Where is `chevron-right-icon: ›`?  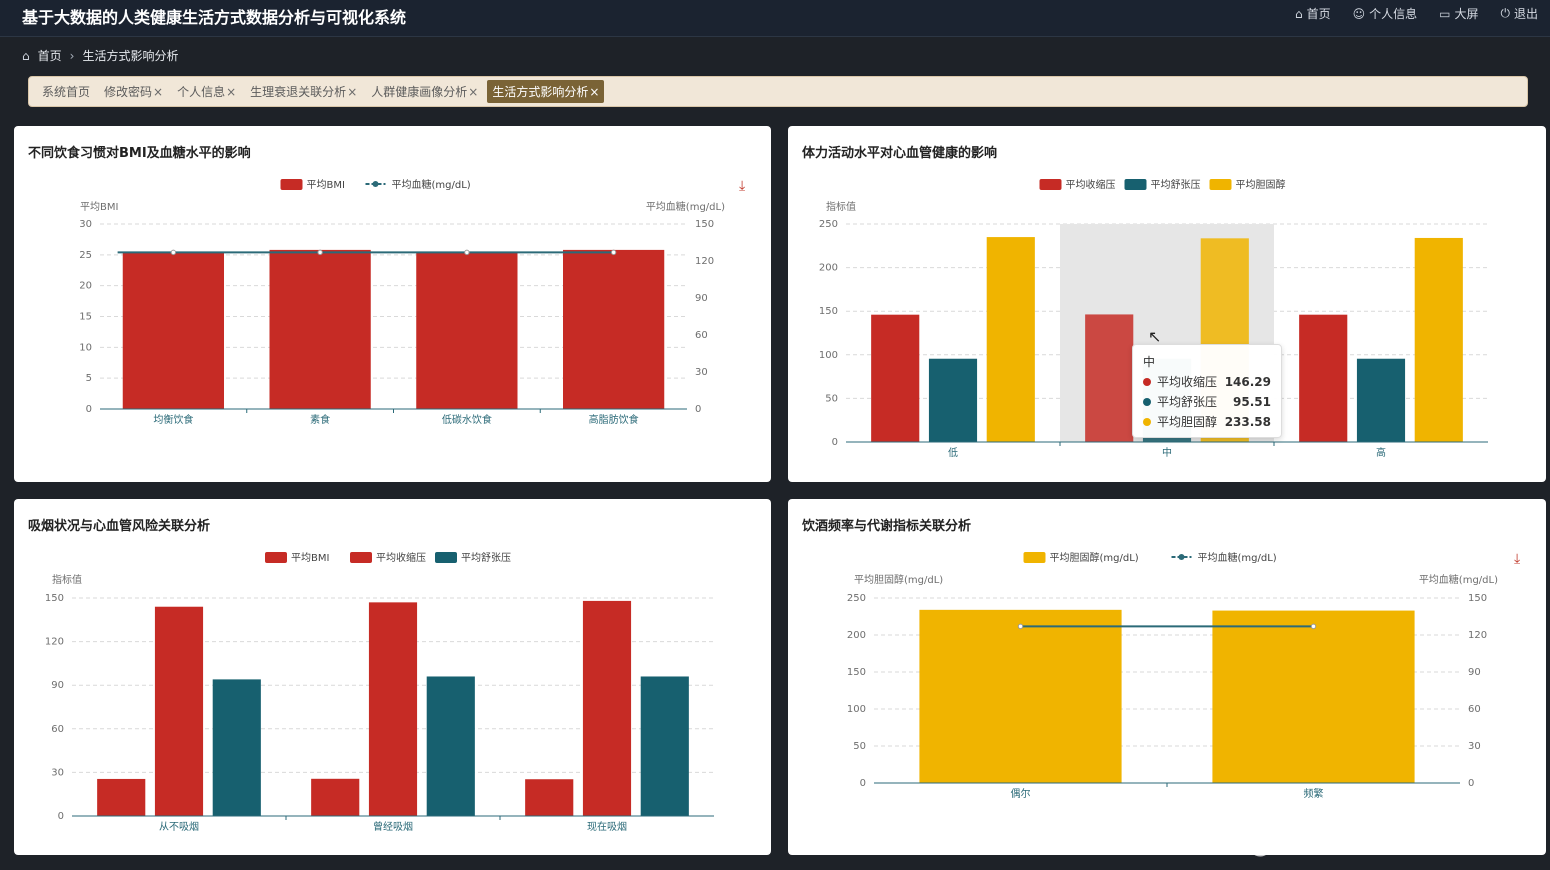 chevron-right-icon: › is located at coordinates (72, 55).